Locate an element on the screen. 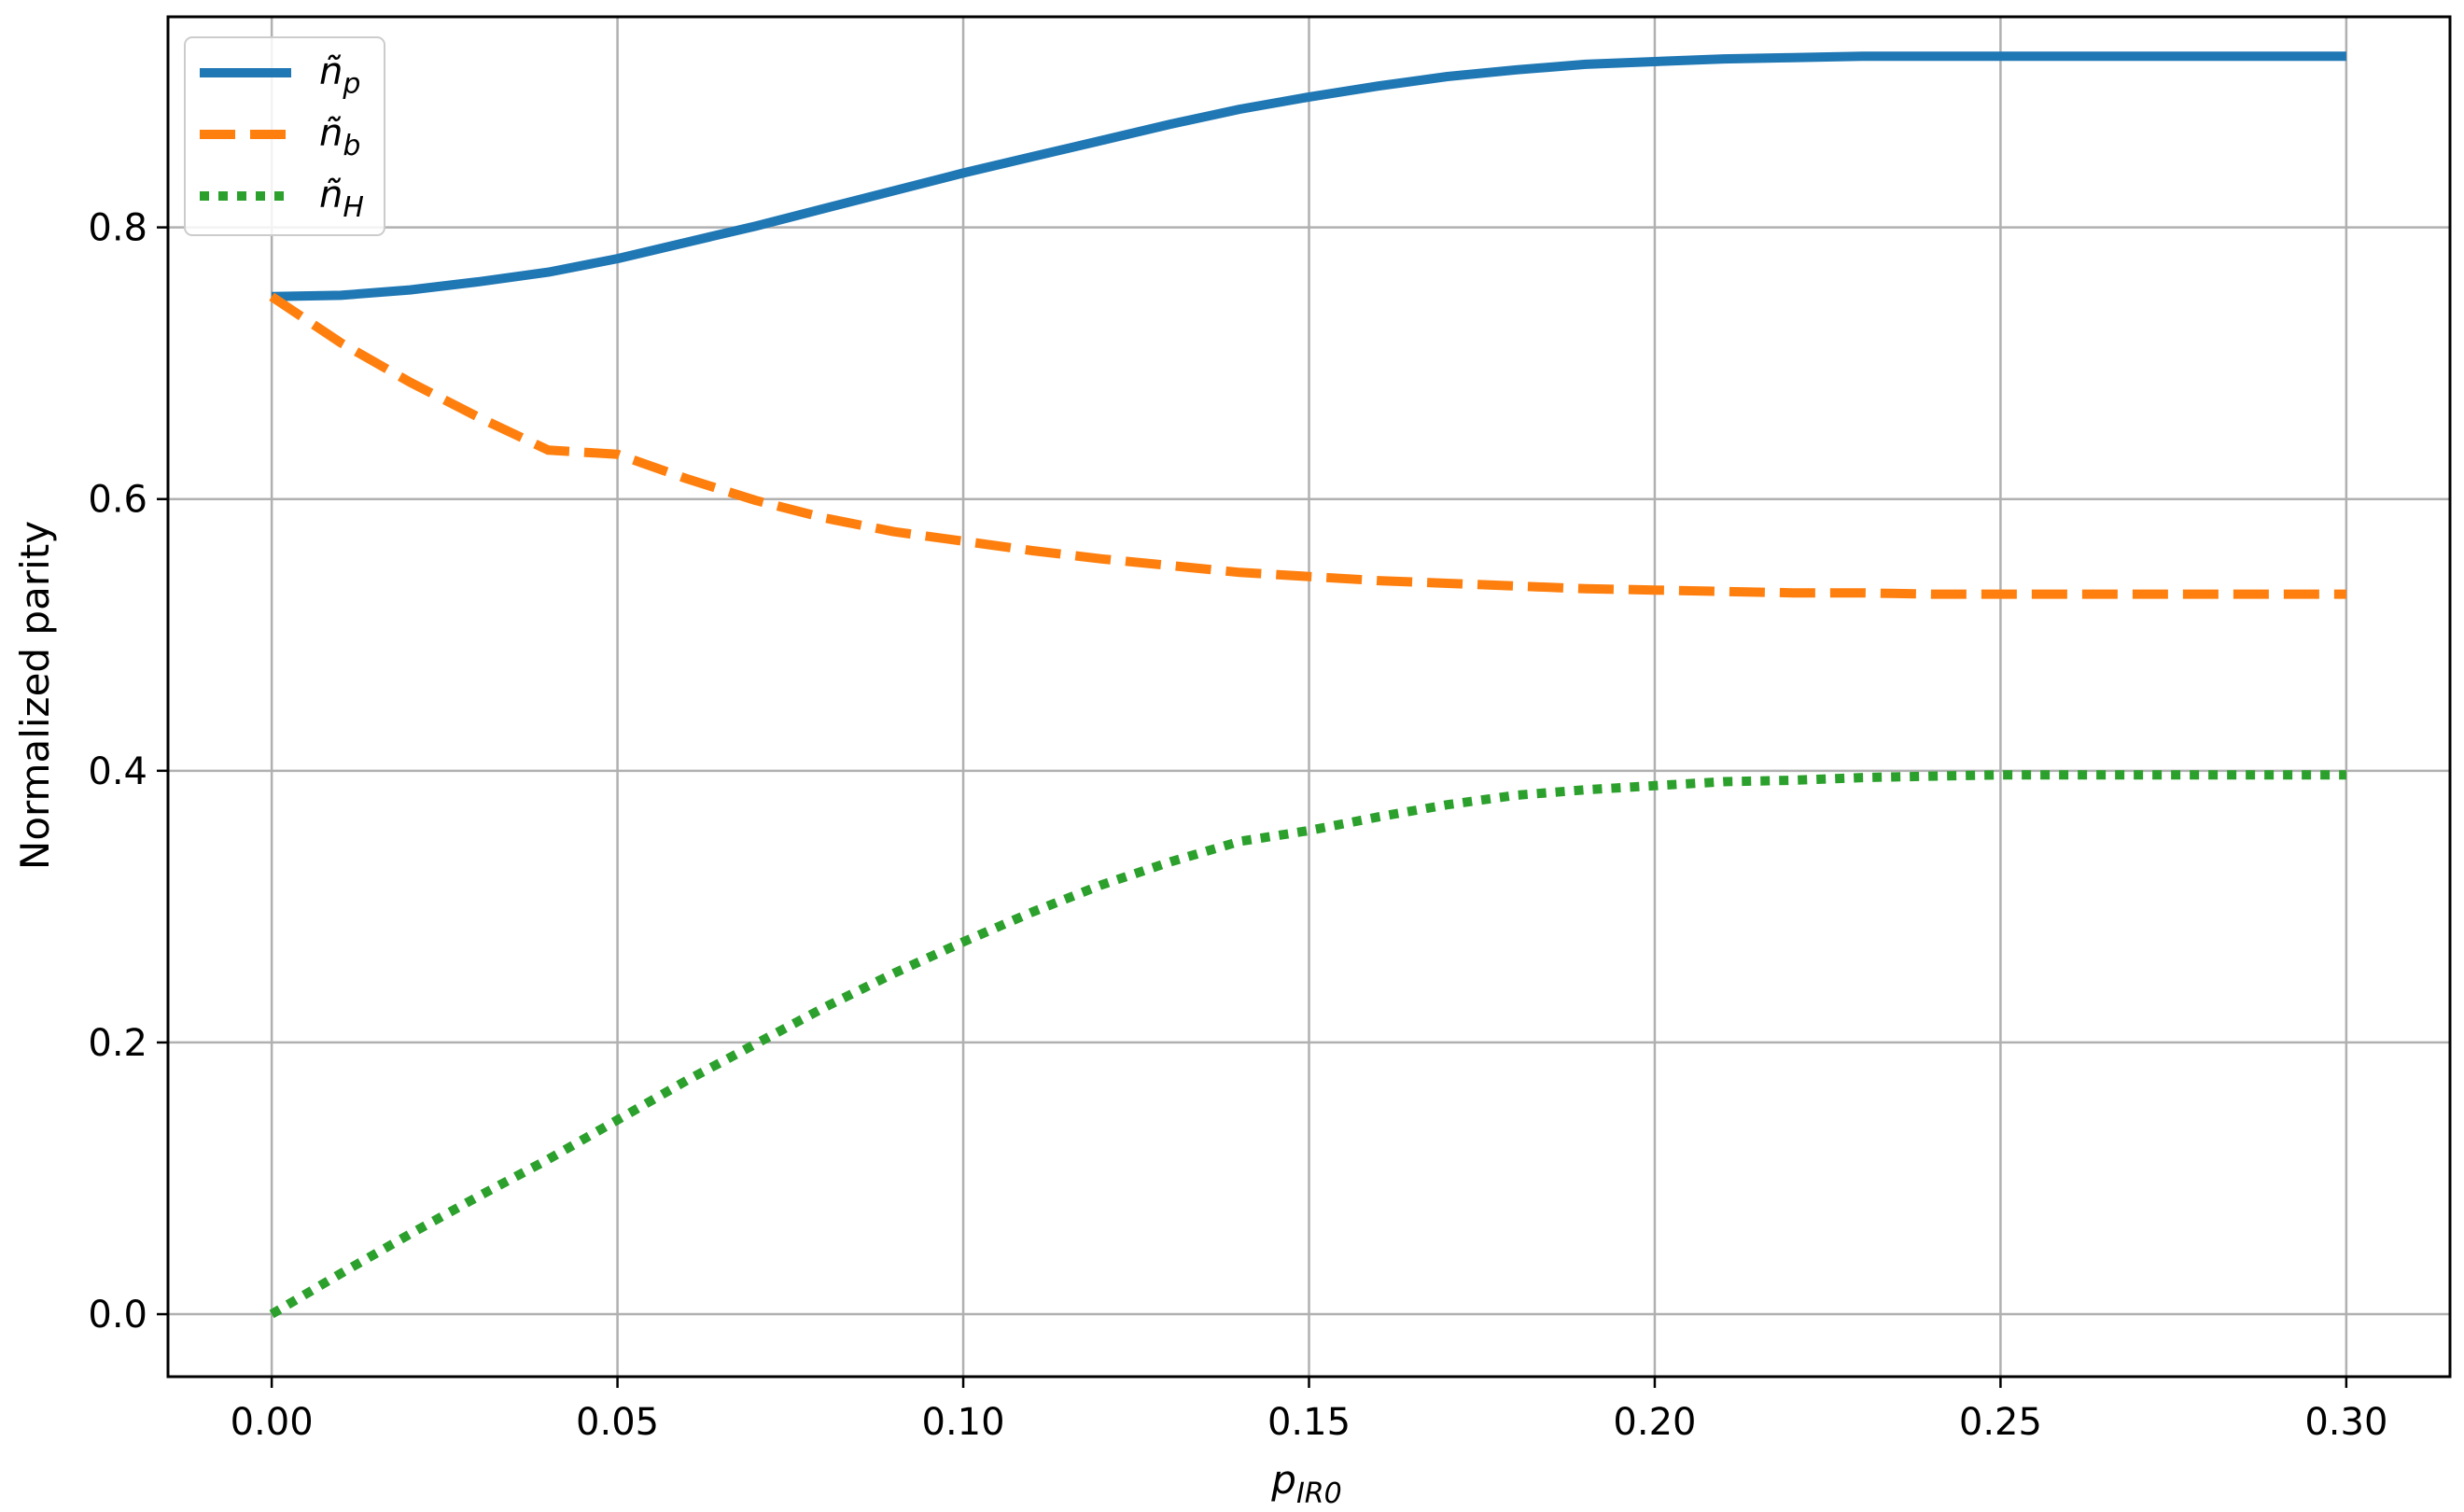 The height and width of the screenshot is (1512, 2464). x-tick-label: 0.30 is located at coordinates (2345, 1422).